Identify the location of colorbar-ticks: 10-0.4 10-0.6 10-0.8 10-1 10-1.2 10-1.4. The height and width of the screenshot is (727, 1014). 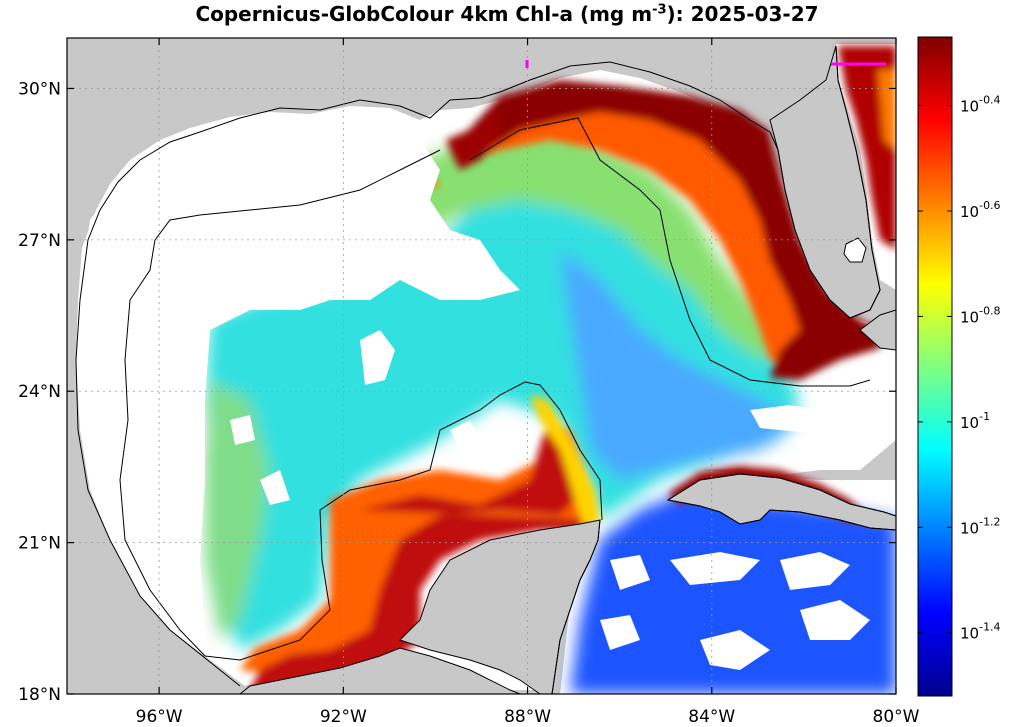
(959, 368).